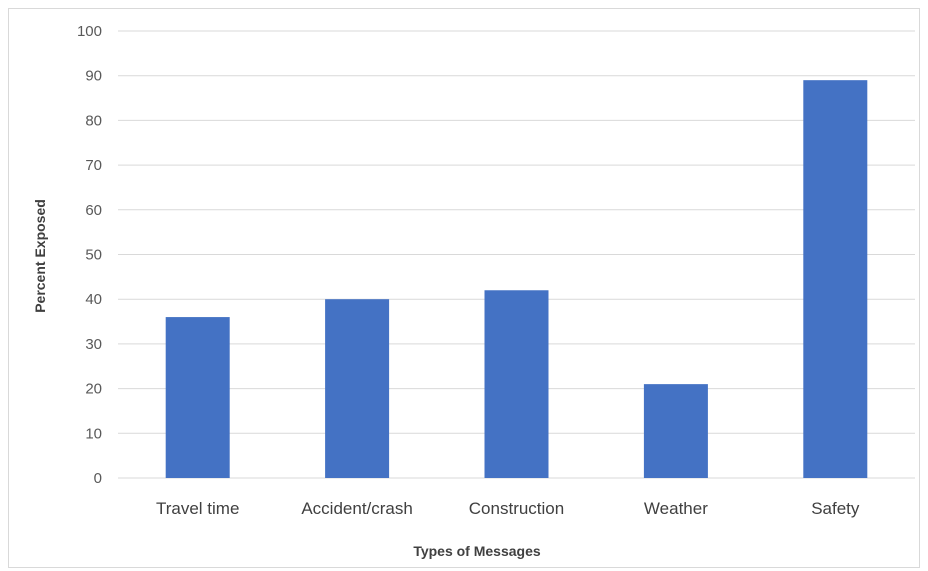 This screenshot has height=571, width=928. What do you see at coordinates (357, 388) in the screenshot?
I see `bar-accident-crash` at bounding box center [357, 388].